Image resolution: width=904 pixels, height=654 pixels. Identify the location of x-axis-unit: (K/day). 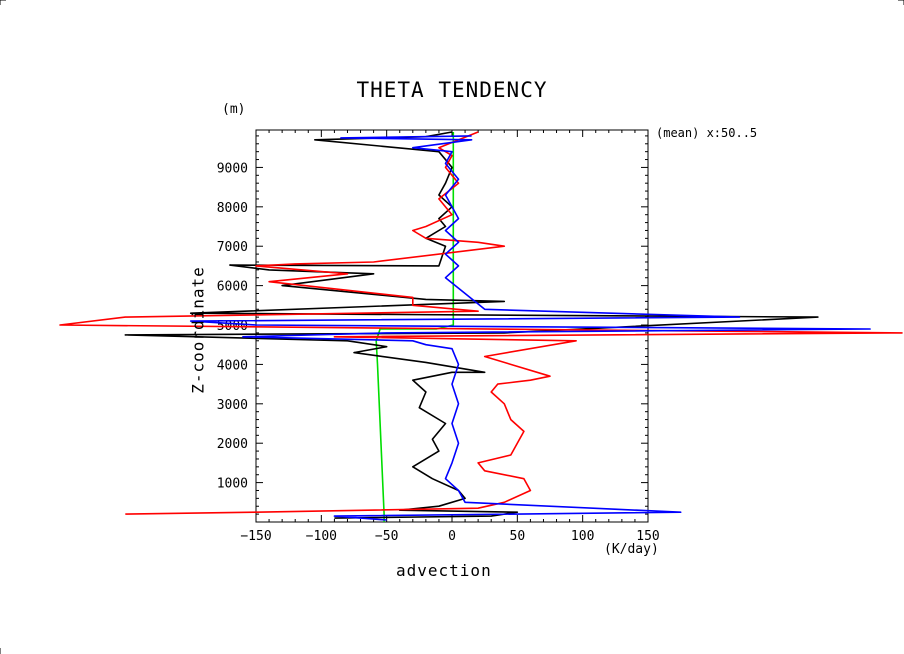
(631, 549).